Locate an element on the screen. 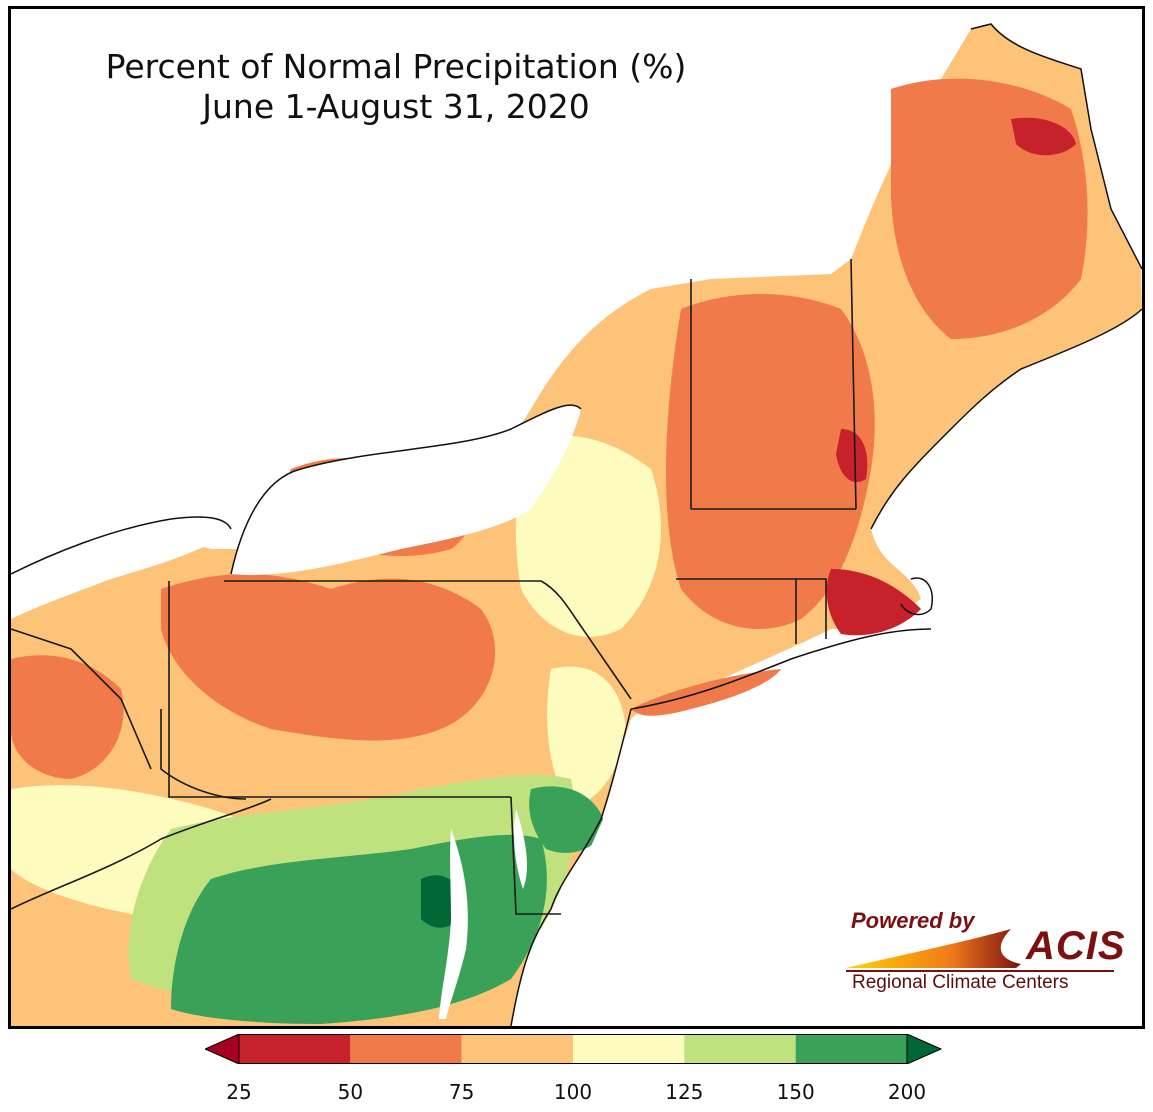 The width and height of the screenshot is (1153, 1112). acis-logo: Powered by ACIS Regional Climate Centers is located at coordinates (981, 954).